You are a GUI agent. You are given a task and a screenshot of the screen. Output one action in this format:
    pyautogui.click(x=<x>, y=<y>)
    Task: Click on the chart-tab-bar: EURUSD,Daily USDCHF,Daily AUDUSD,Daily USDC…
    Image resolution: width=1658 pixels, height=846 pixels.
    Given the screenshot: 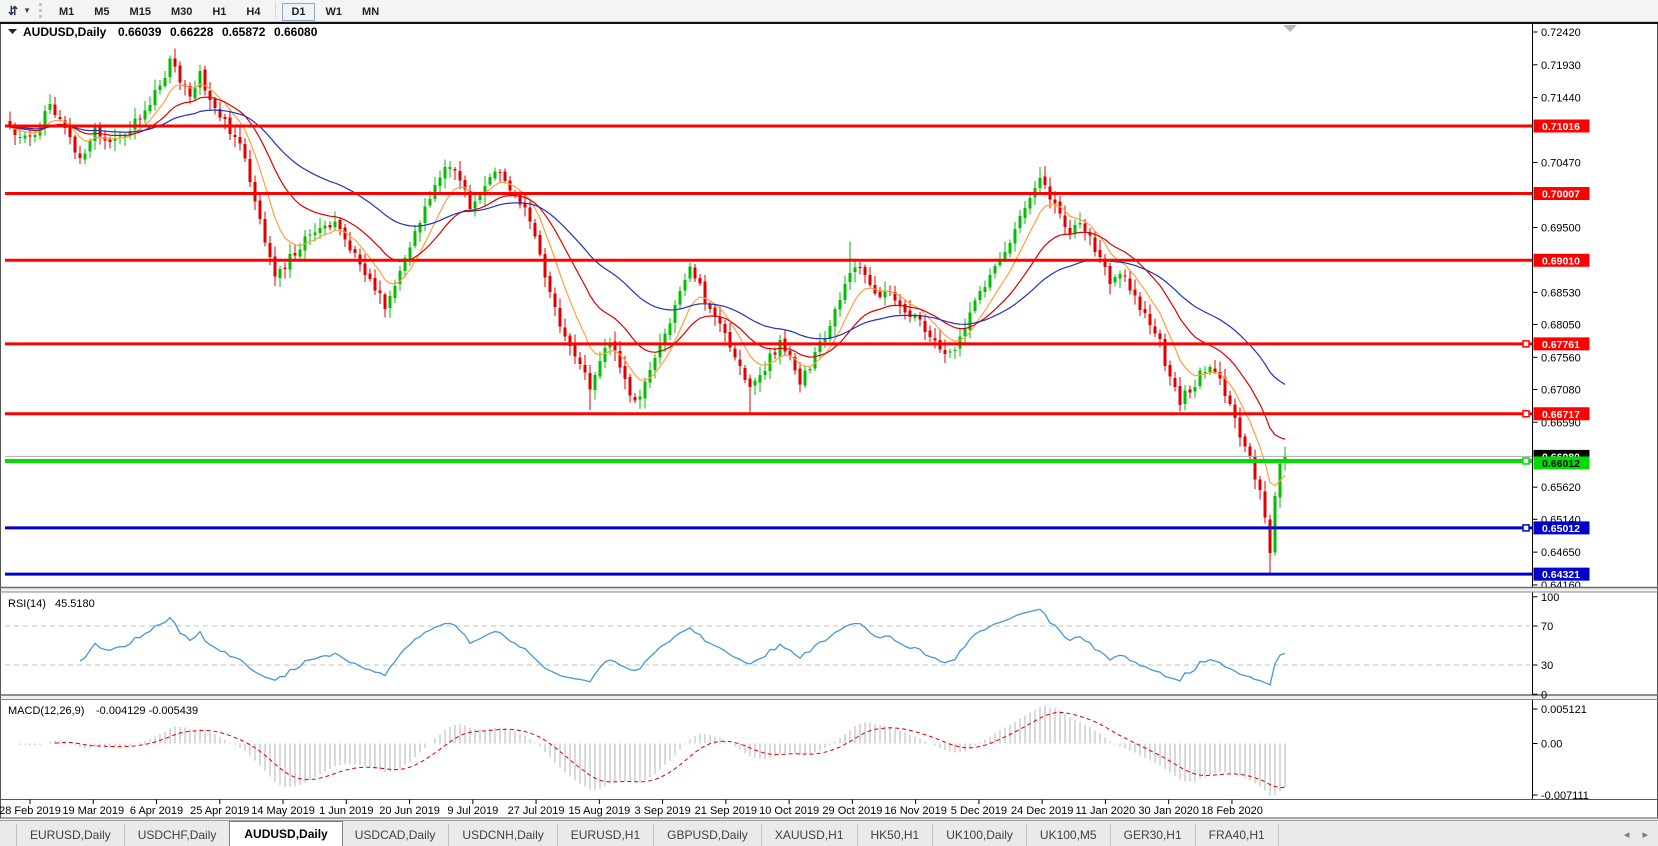 What is the action you would take?
    pyautogui.click(x=829, y=833)
    